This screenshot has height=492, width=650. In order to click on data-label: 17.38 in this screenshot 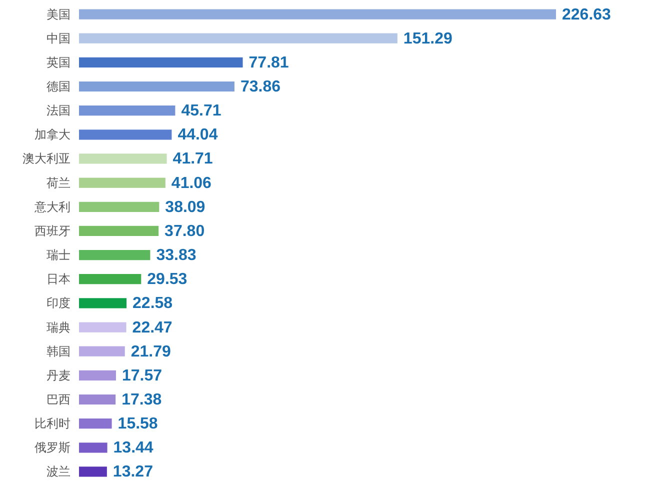, I will do `click(142, 399)`.